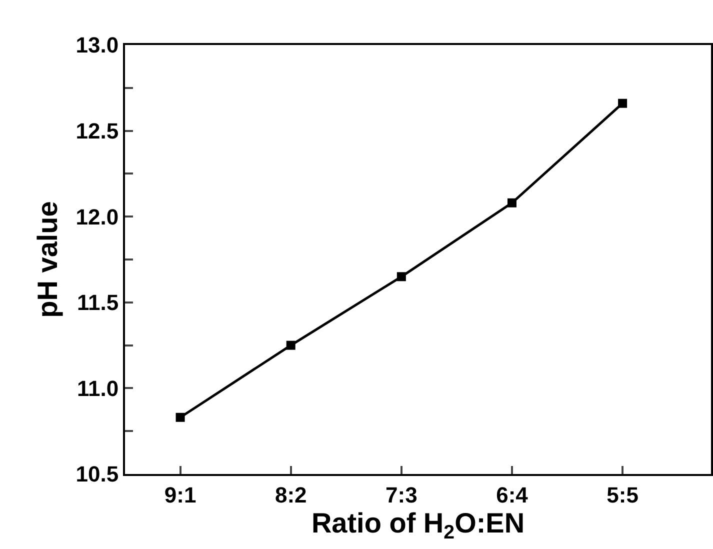 This screenshot has height=549, width=713. Describe the element at coordinates (97, 131) in the screenshot. I see `y-tick-label: 12.5` at that location.